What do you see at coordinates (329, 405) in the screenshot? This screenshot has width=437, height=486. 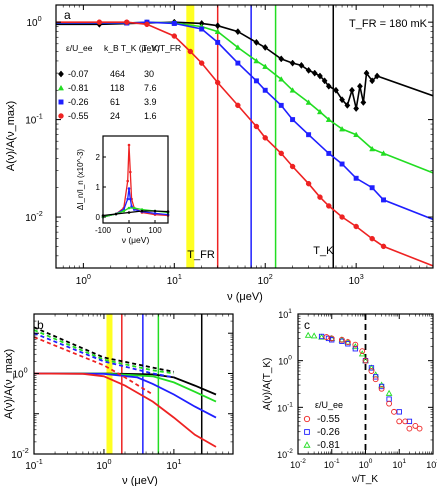 I see `legend-header-eps-c: ε/U_ee` at bounding box center [329, 405].